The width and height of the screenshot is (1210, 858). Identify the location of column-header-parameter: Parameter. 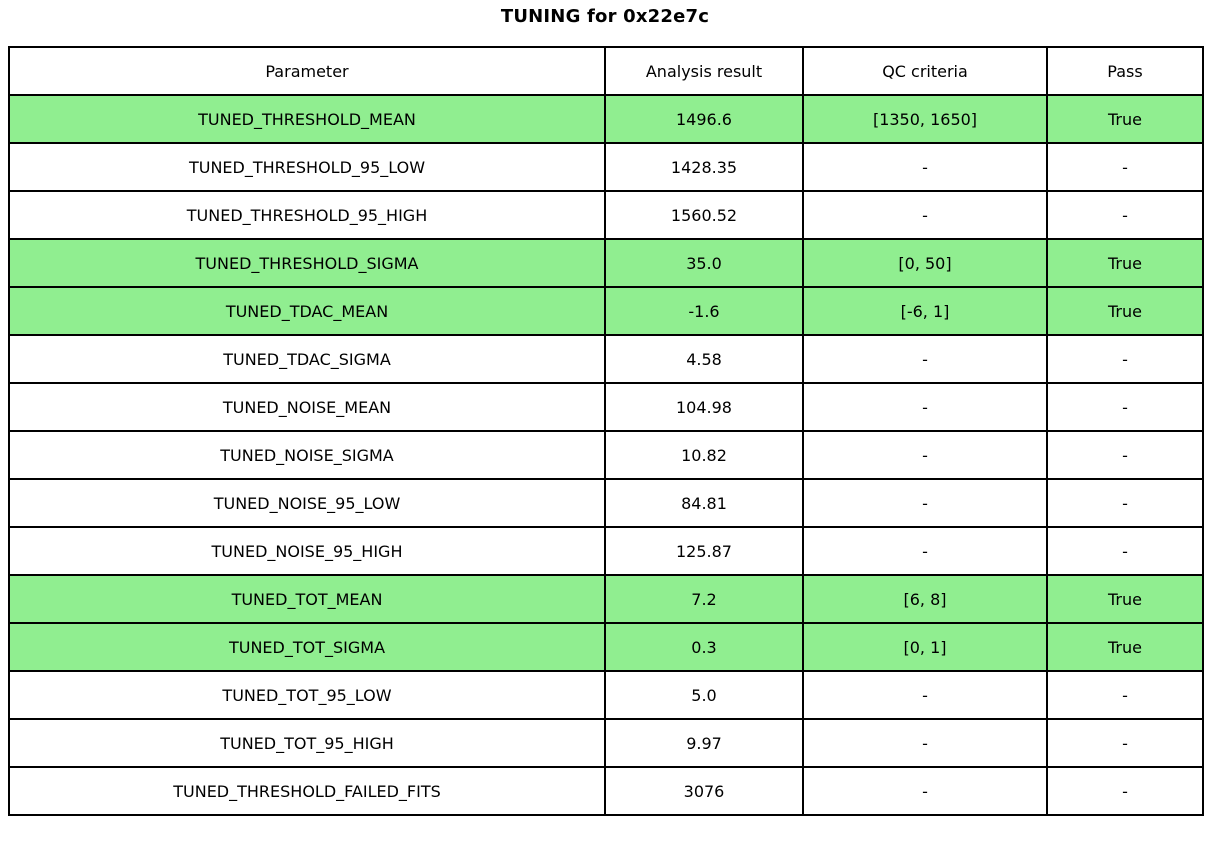
(307, 71).